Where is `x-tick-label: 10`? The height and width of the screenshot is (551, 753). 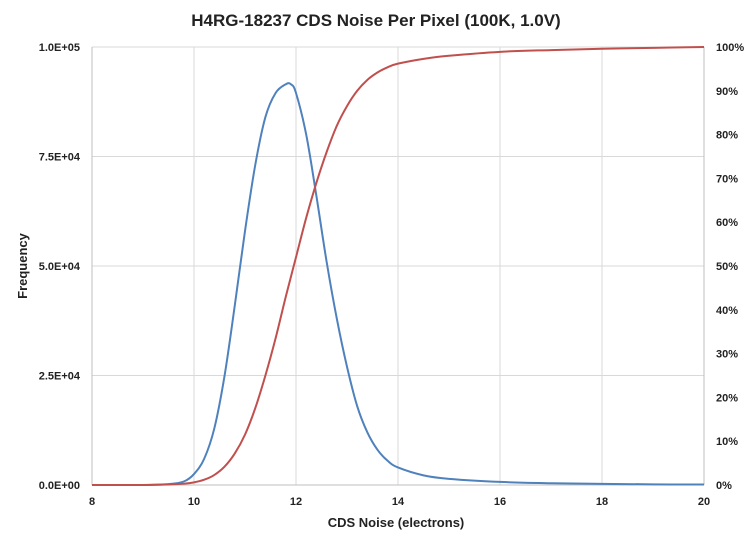 x-tick-label: 10 is located at coordinates (194, 502).